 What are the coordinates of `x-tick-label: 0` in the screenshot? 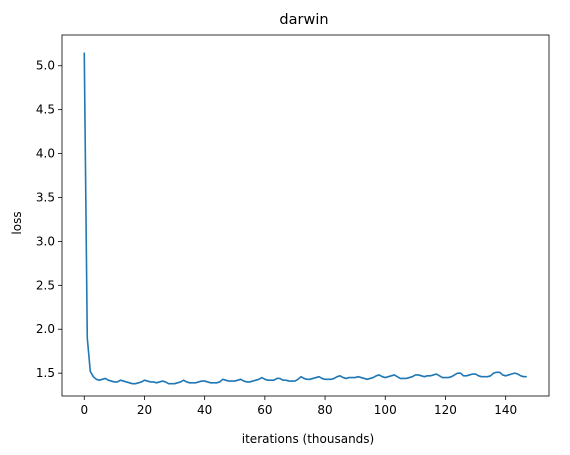 It's located at (84, 410).